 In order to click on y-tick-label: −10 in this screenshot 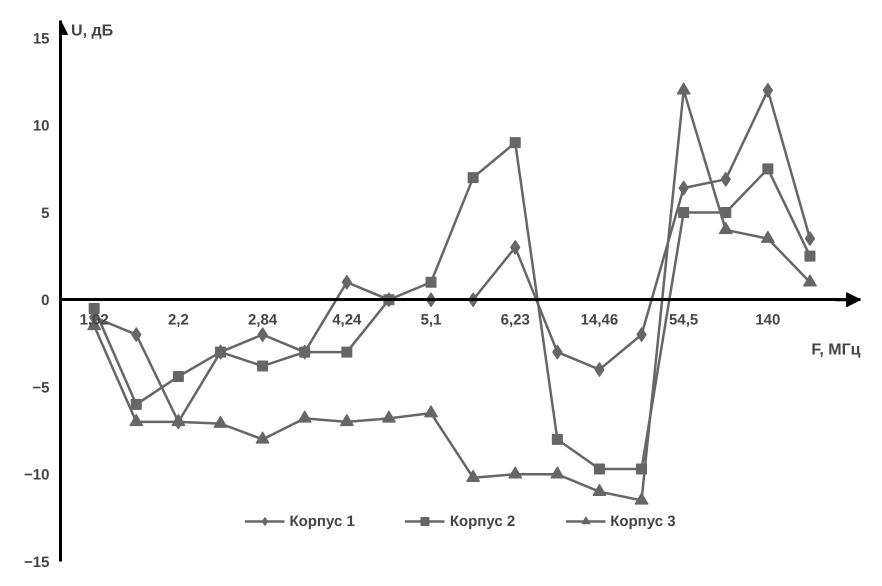, I will do `click(37, 475)`.